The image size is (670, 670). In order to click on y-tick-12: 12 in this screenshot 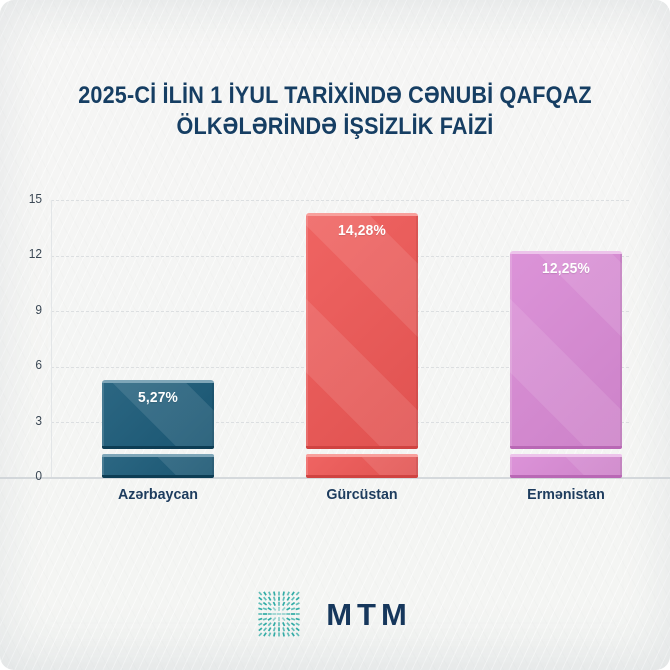, I will do `click(35, 253)`.